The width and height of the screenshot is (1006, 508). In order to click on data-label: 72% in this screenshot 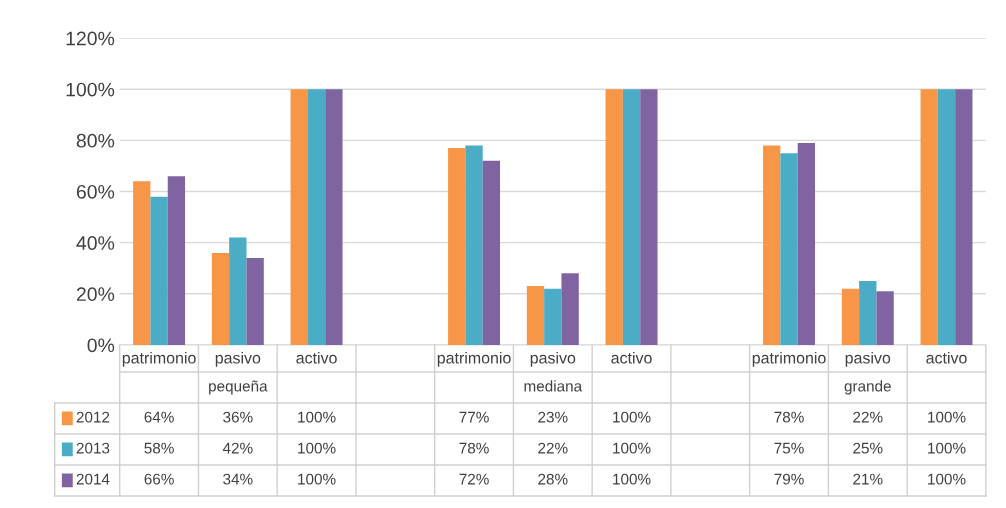, I will do `click(474, 479)`.